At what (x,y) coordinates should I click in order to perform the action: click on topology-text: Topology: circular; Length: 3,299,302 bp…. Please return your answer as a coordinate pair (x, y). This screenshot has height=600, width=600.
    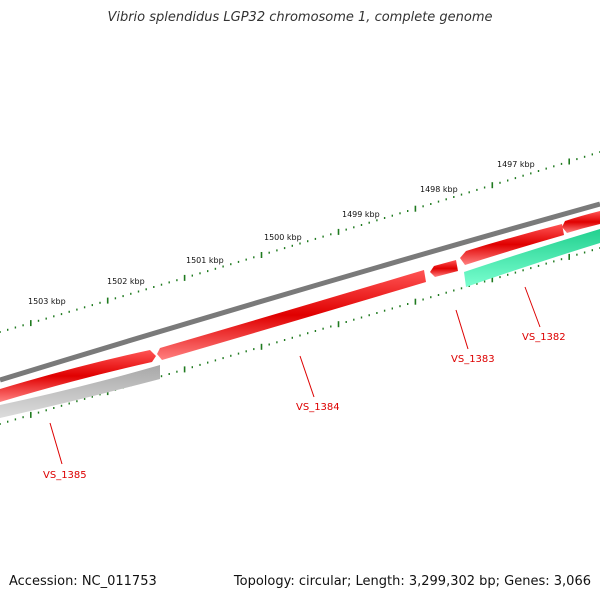
    Looking at the image, I should click on (412, 581).